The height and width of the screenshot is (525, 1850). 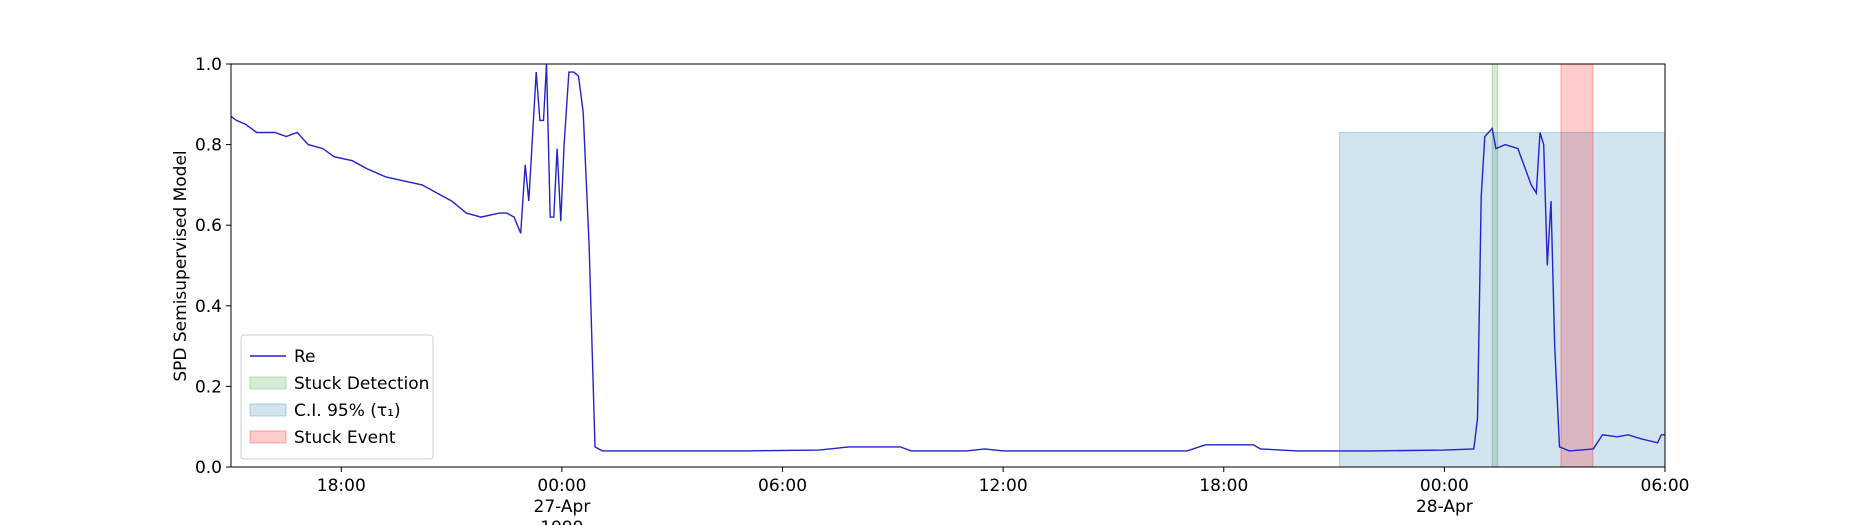 What do you see at coordinates (208, 307) in the screenshot?
I see `y-tick-label: 0.4` at bounding box center [208, 307].